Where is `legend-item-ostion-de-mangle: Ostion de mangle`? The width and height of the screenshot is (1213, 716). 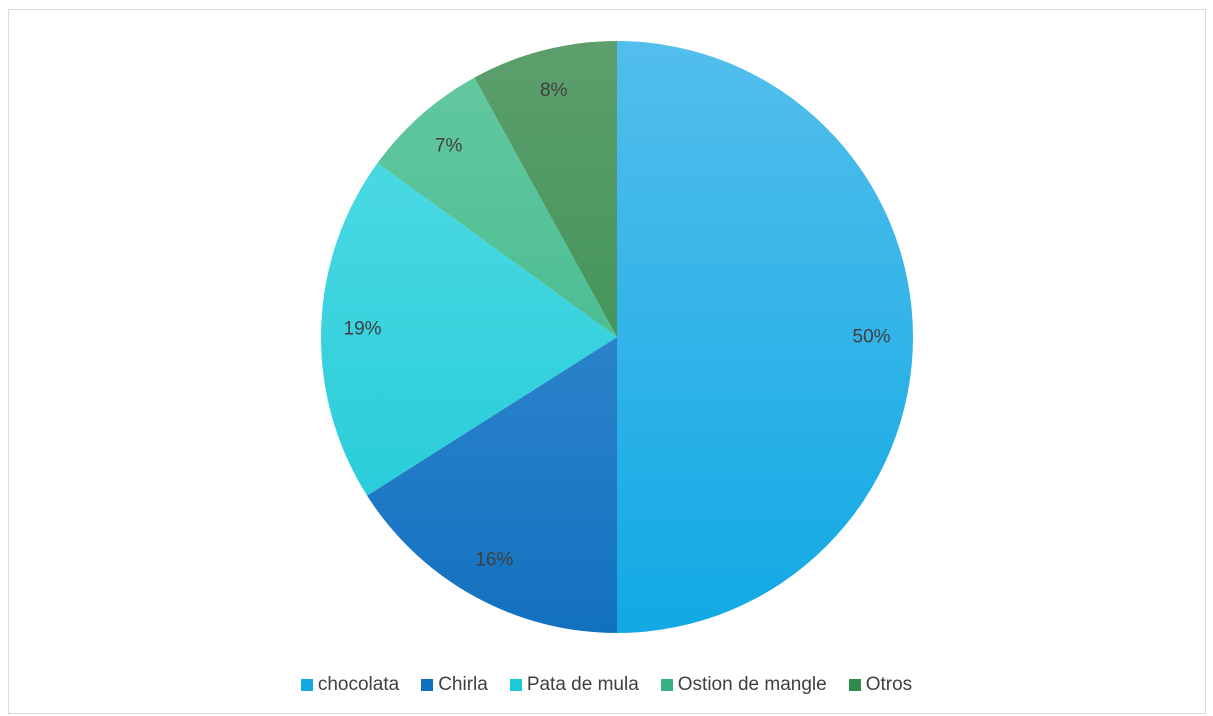 legend-item-ostion-de-mangle: Ostion de mangle is located at coordinates (743, 685).